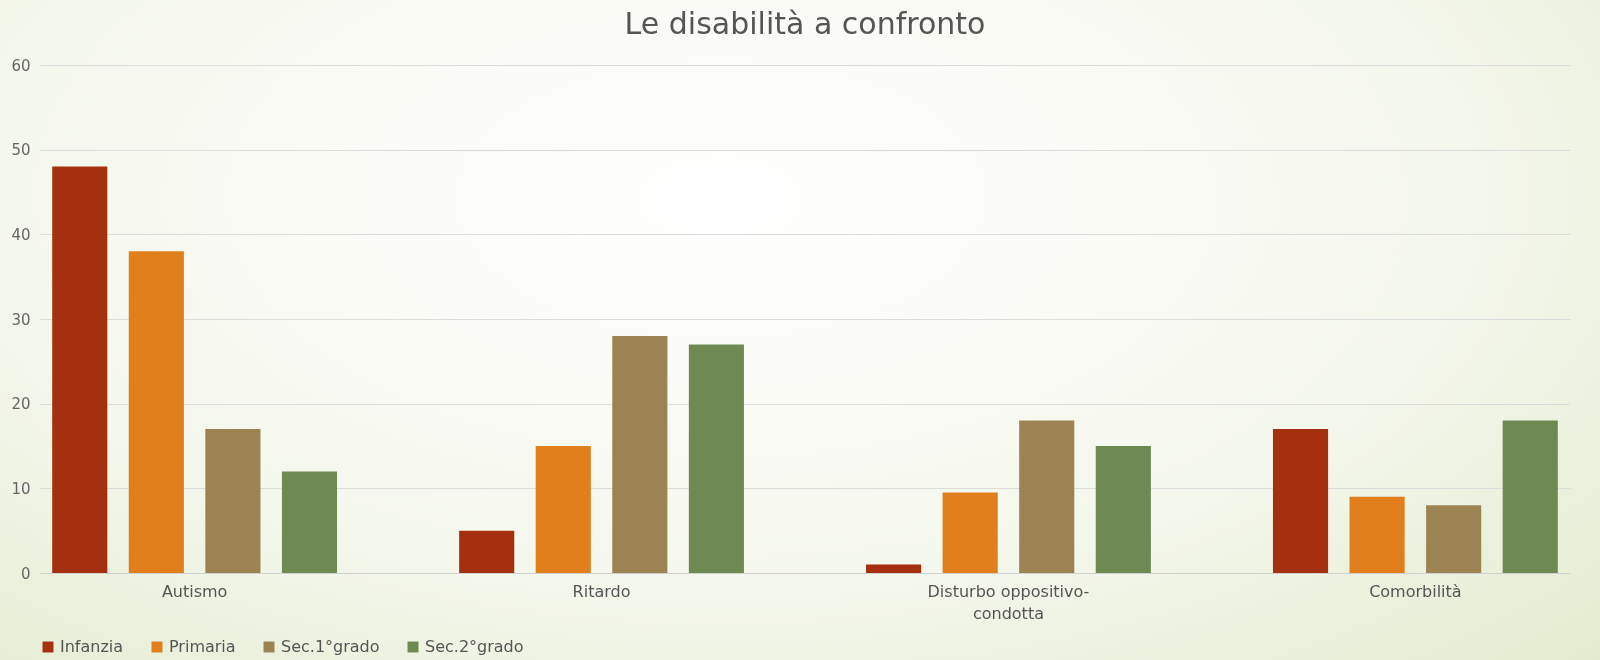  Describe the element at coordinates (474, 646) in the screenshot. I see `legend-label: Sec.2°grado` at that location.